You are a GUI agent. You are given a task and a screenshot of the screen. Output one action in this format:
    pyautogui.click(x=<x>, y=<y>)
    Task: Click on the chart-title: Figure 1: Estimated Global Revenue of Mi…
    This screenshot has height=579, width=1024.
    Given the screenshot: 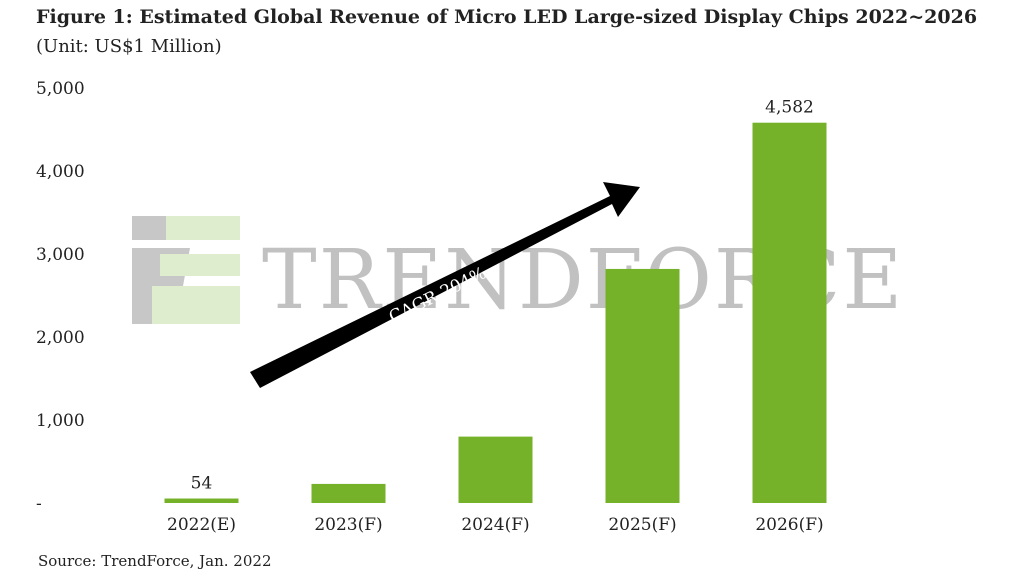 What is the action you would take?
    pyautogui.click(x=507, y=17)
    